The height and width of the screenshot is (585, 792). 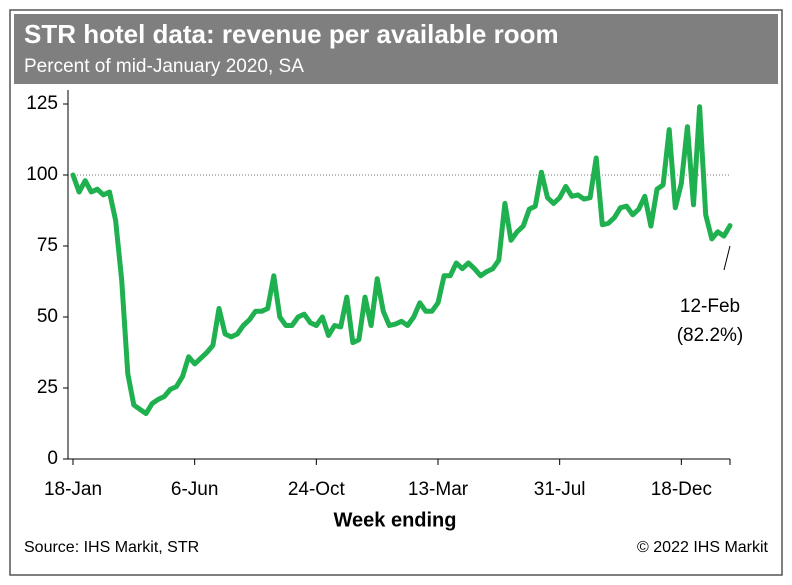 What do you see at coordinates (42, 103) in the screenshot?
I see `y-tick-label: 125` at bounding box center [42, 103].